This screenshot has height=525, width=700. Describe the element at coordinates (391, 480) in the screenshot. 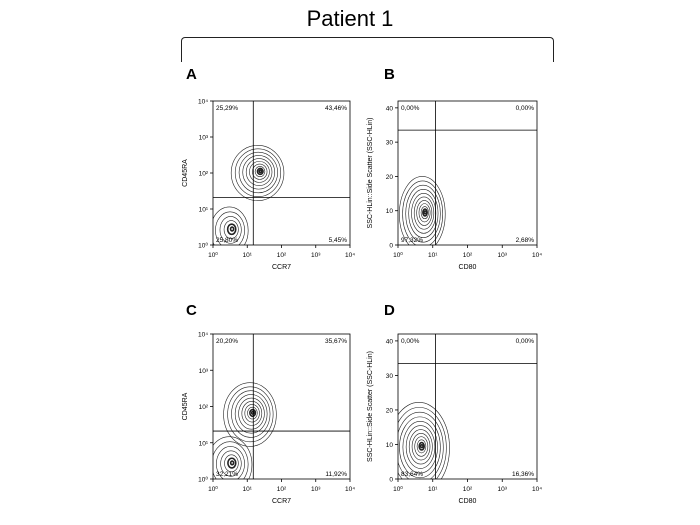

I see `y-tick-label: 0` at that location.